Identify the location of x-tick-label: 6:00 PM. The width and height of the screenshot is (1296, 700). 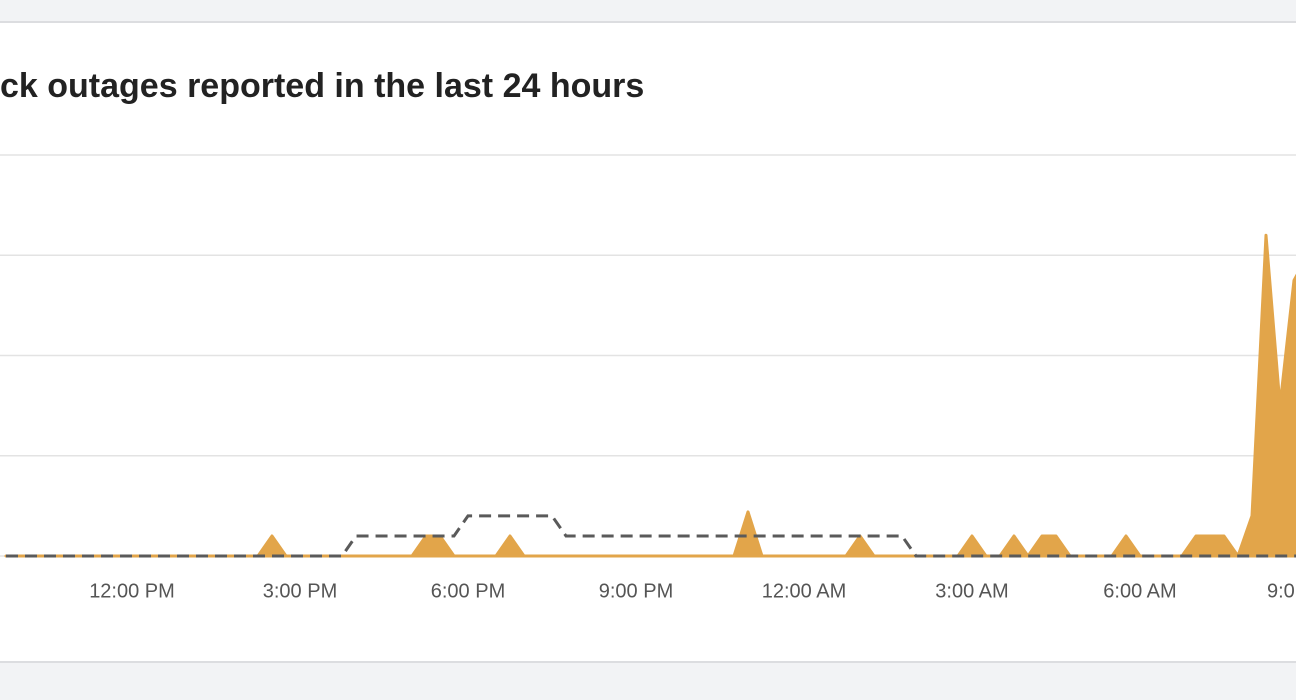
(468, 591).